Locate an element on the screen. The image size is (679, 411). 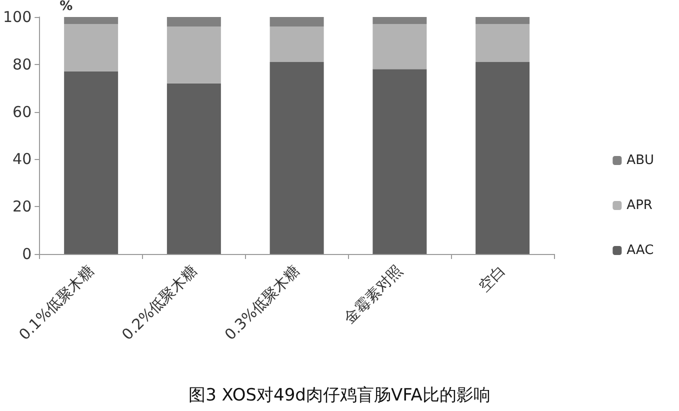
legend-label: AAC is located at coordinates (640, 250).